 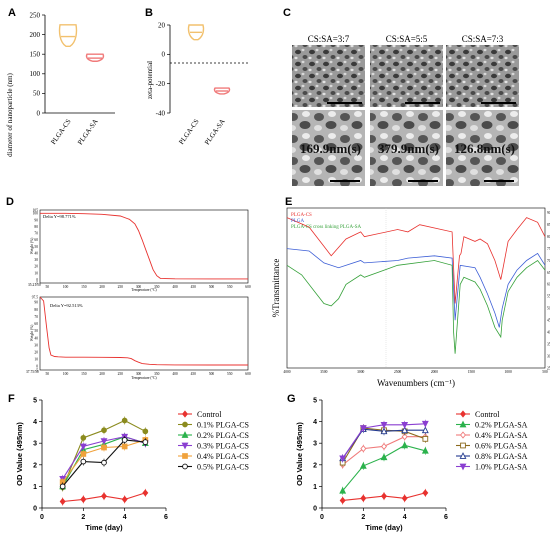 I want to click on sem-header: CS:SA=7:3, so click(x=483, y=39).